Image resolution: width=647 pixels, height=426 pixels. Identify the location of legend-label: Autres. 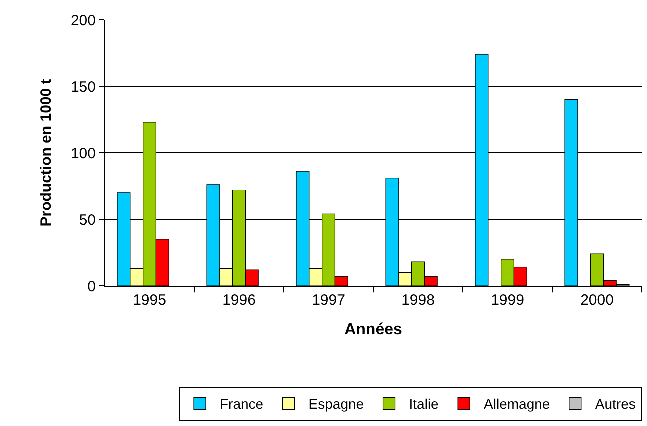
(615, 404).